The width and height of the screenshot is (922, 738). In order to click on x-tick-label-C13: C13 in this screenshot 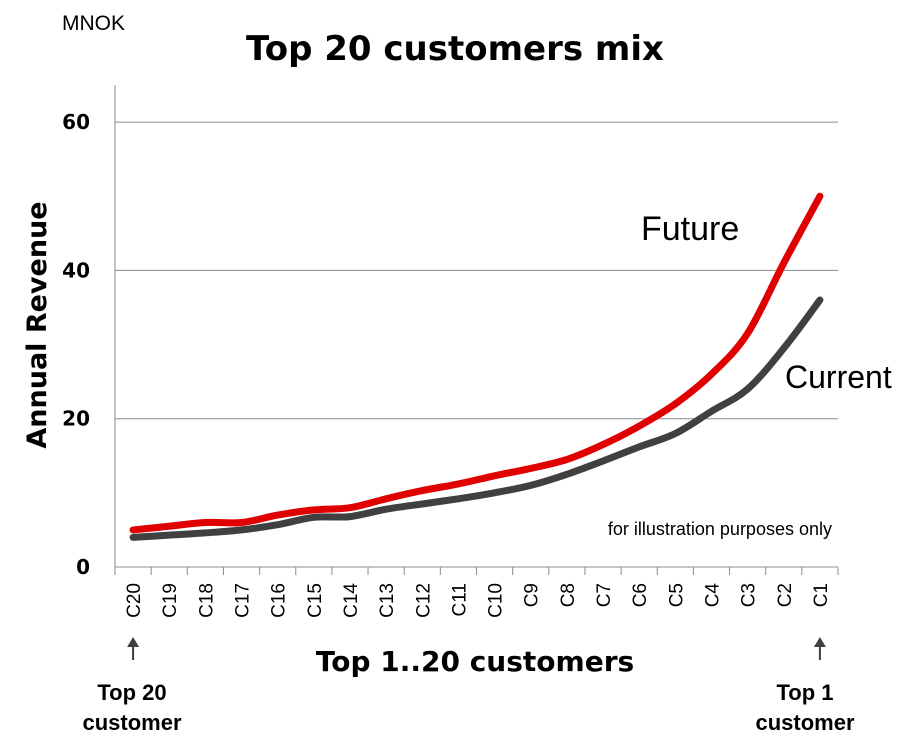, I will do `click(387, 600)`.